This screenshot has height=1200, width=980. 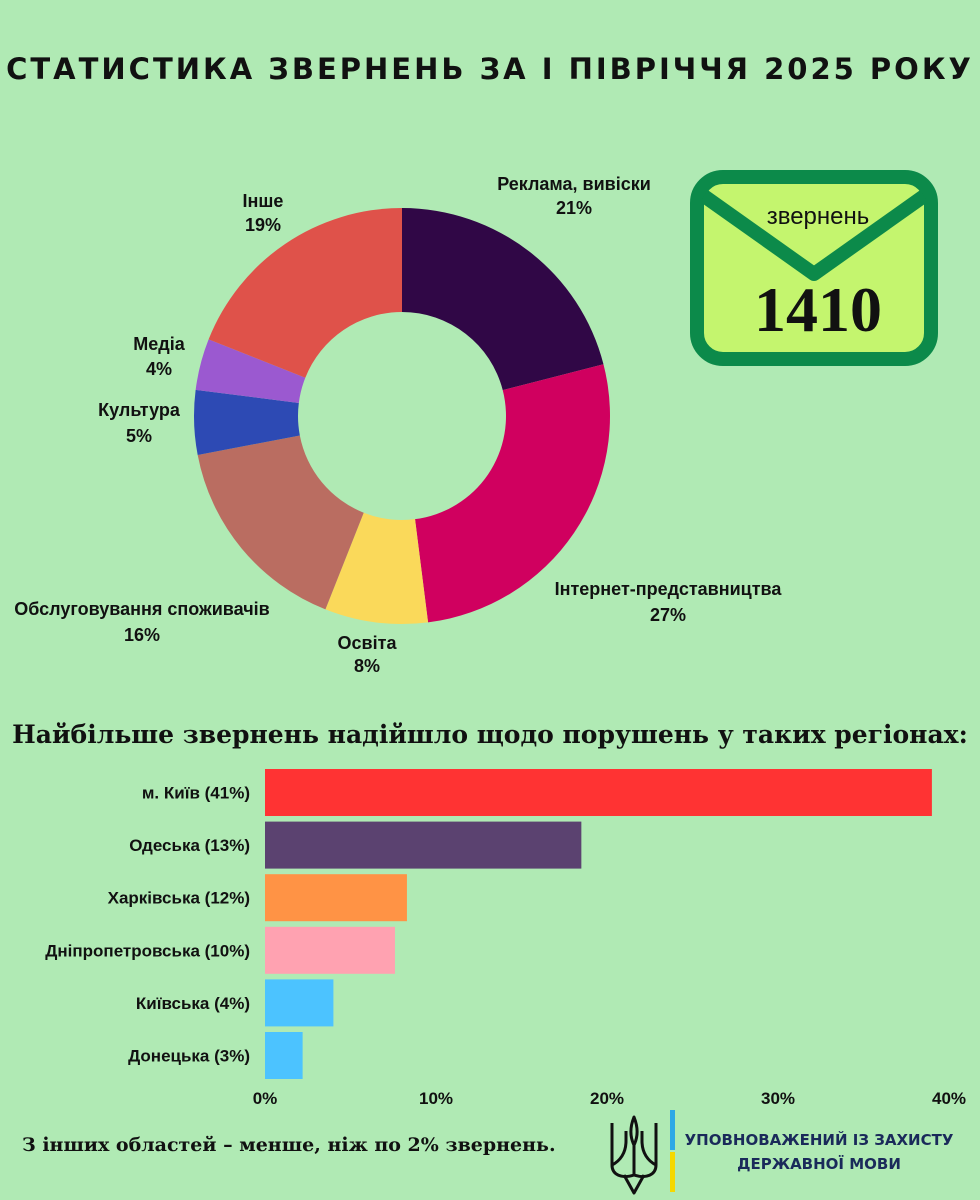 I want to click on slice-label: Освіта, so click(x=368, y=643).